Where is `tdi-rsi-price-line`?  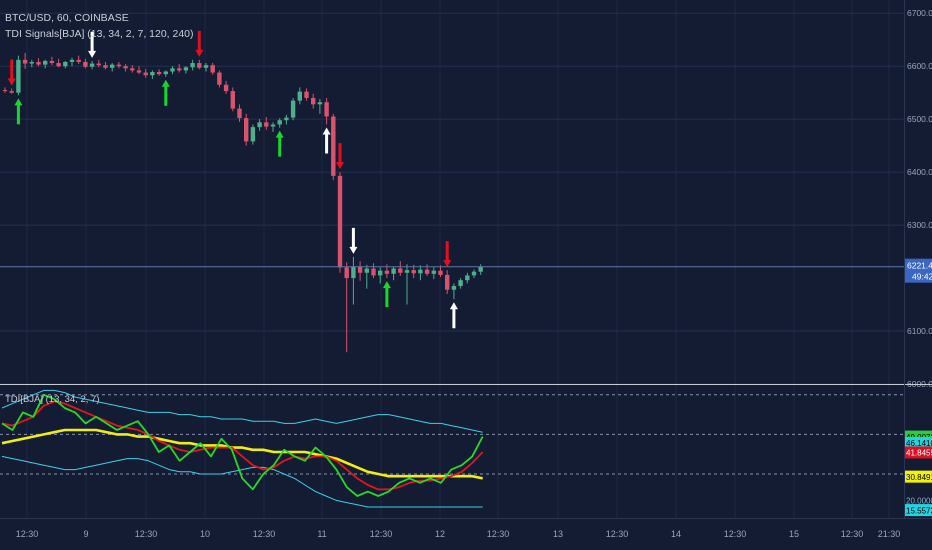 tdi-rsi-price-line is located at coordinates (242, 445).